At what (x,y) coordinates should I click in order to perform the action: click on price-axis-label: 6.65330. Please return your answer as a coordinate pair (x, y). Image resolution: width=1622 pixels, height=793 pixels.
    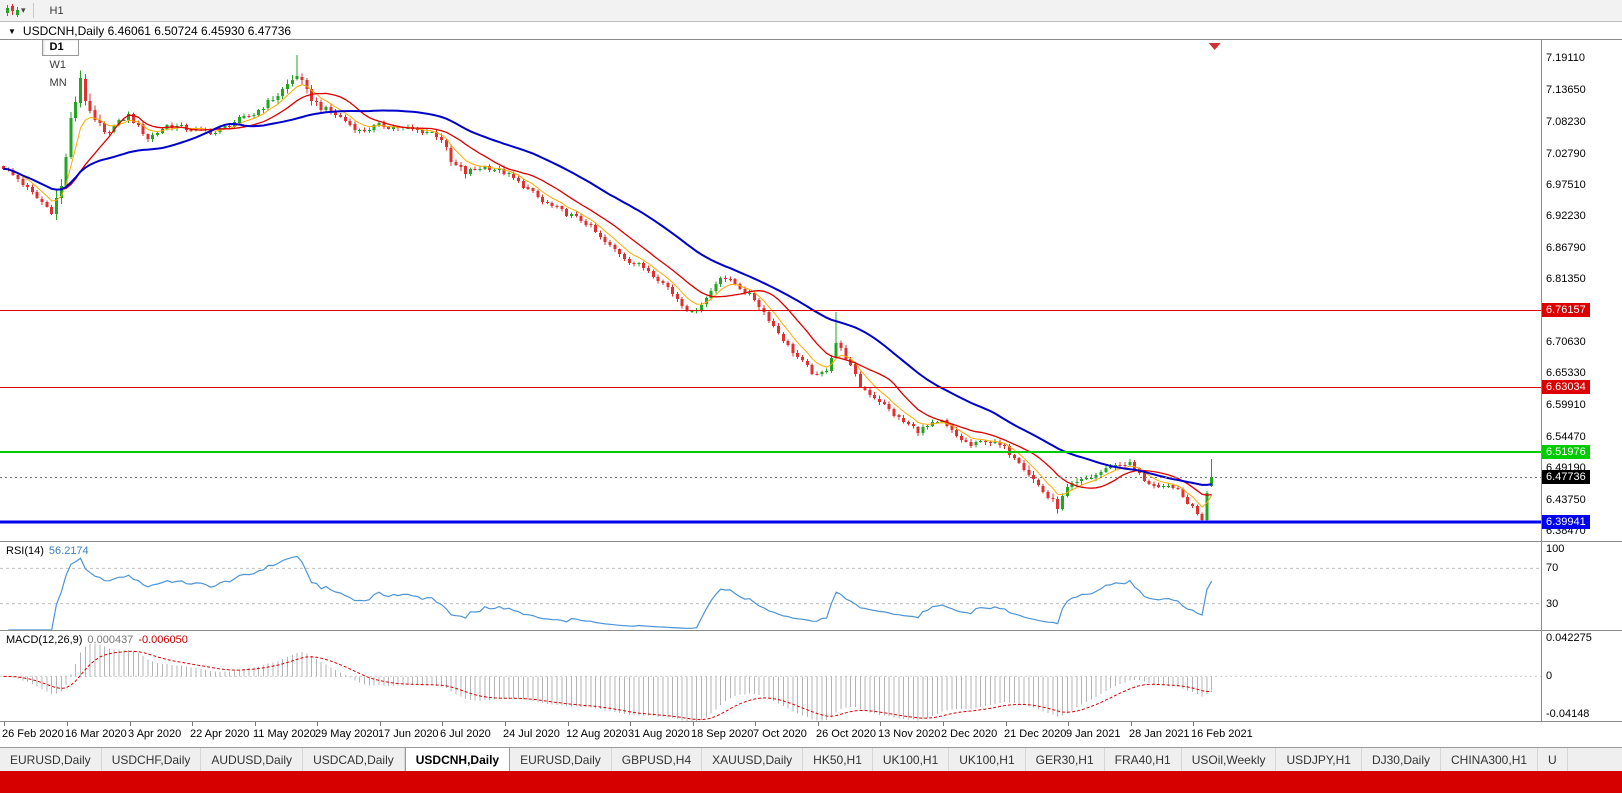
    Looking at the image, I should click on (1566, 373).